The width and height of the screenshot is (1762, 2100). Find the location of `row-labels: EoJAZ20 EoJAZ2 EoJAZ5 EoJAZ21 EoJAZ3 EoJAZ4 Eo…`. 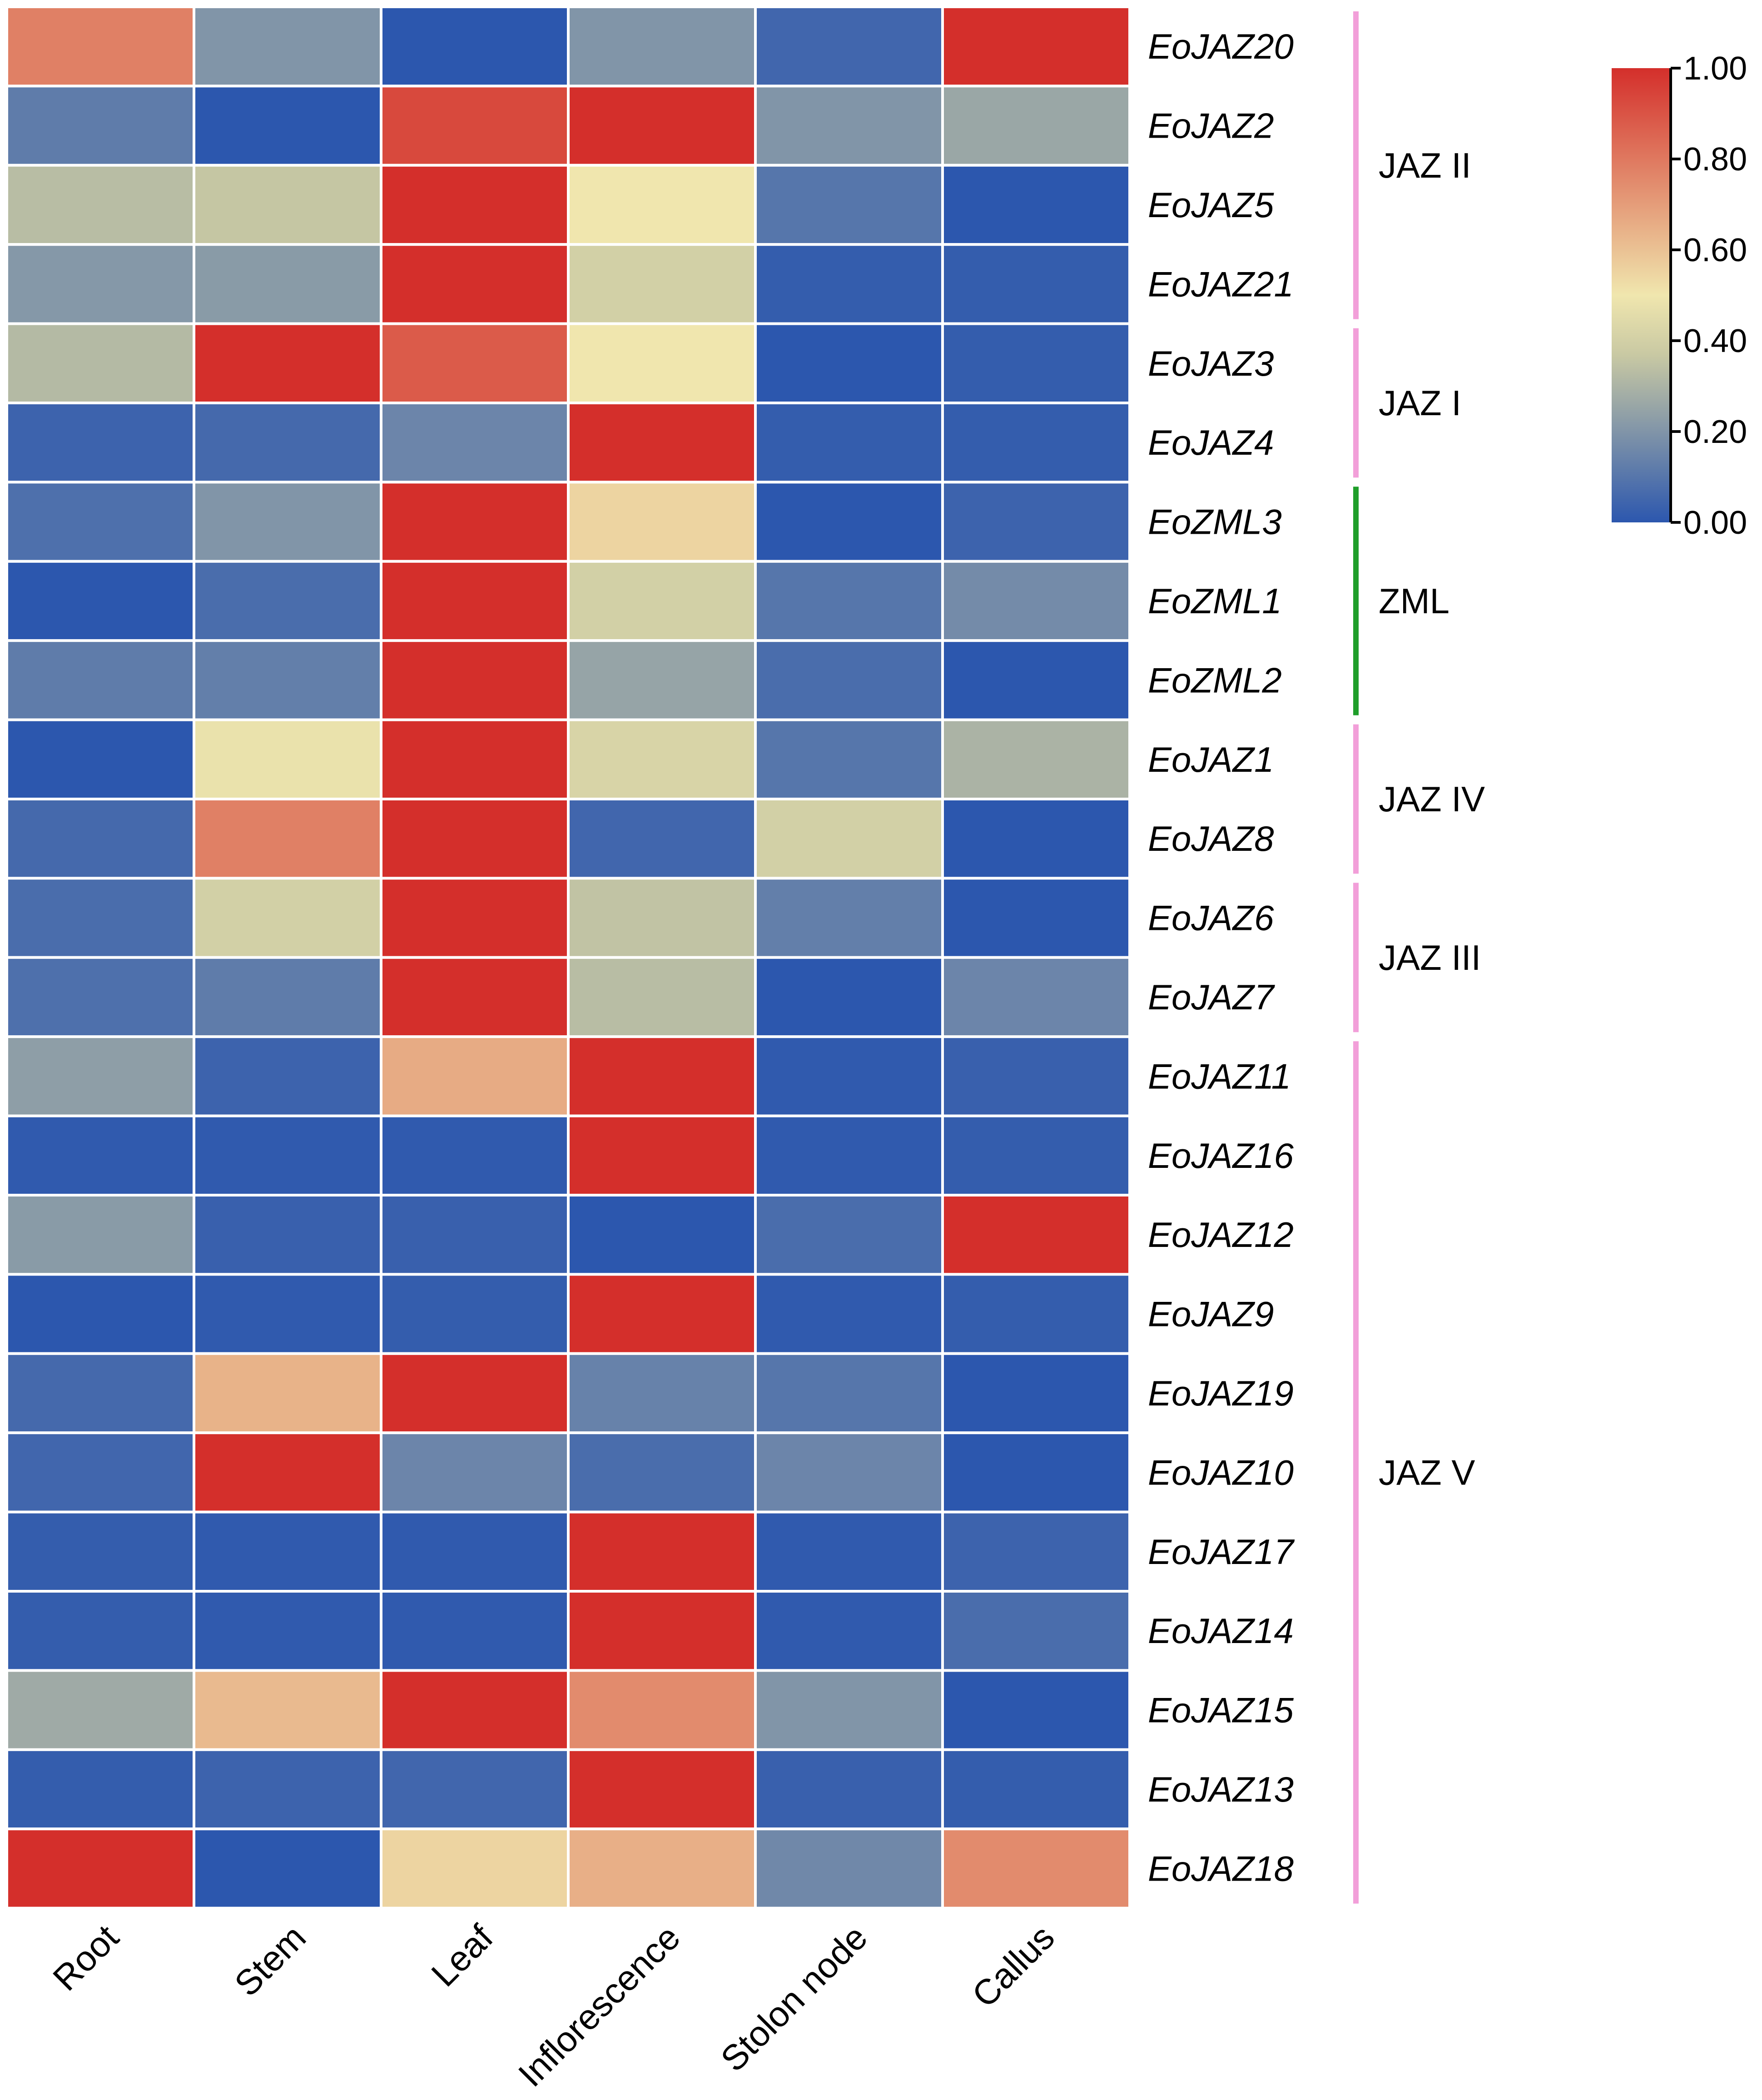

row-labels: EoJAZ20 EoJAZ2 EoJAZ5 EoJAZ21 EoJAZ3 EoJAZ4 Eo… is located at coordinates (1221, 957).